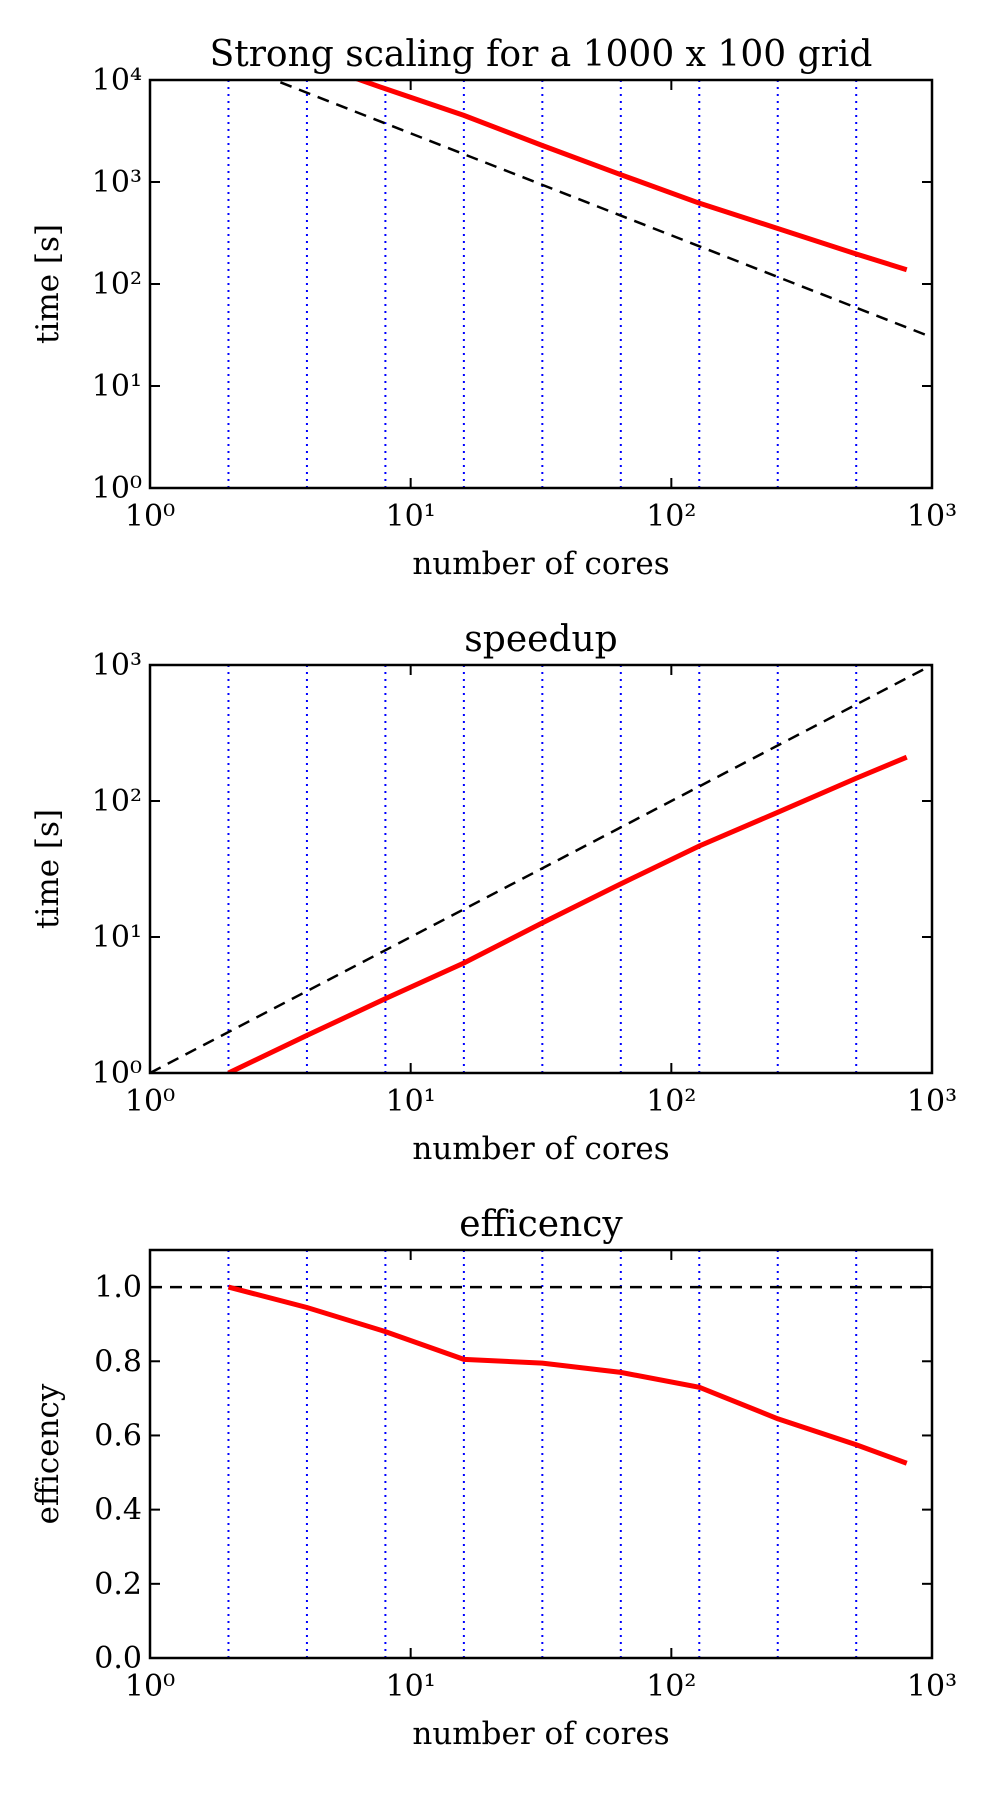 The width and height of the screenshot is (1000, 1804). Describe the element at coordinates (541, 54) in the screenshot. I see `chart-title: Strong scaling for a 1000 x 100 grid` at that location.